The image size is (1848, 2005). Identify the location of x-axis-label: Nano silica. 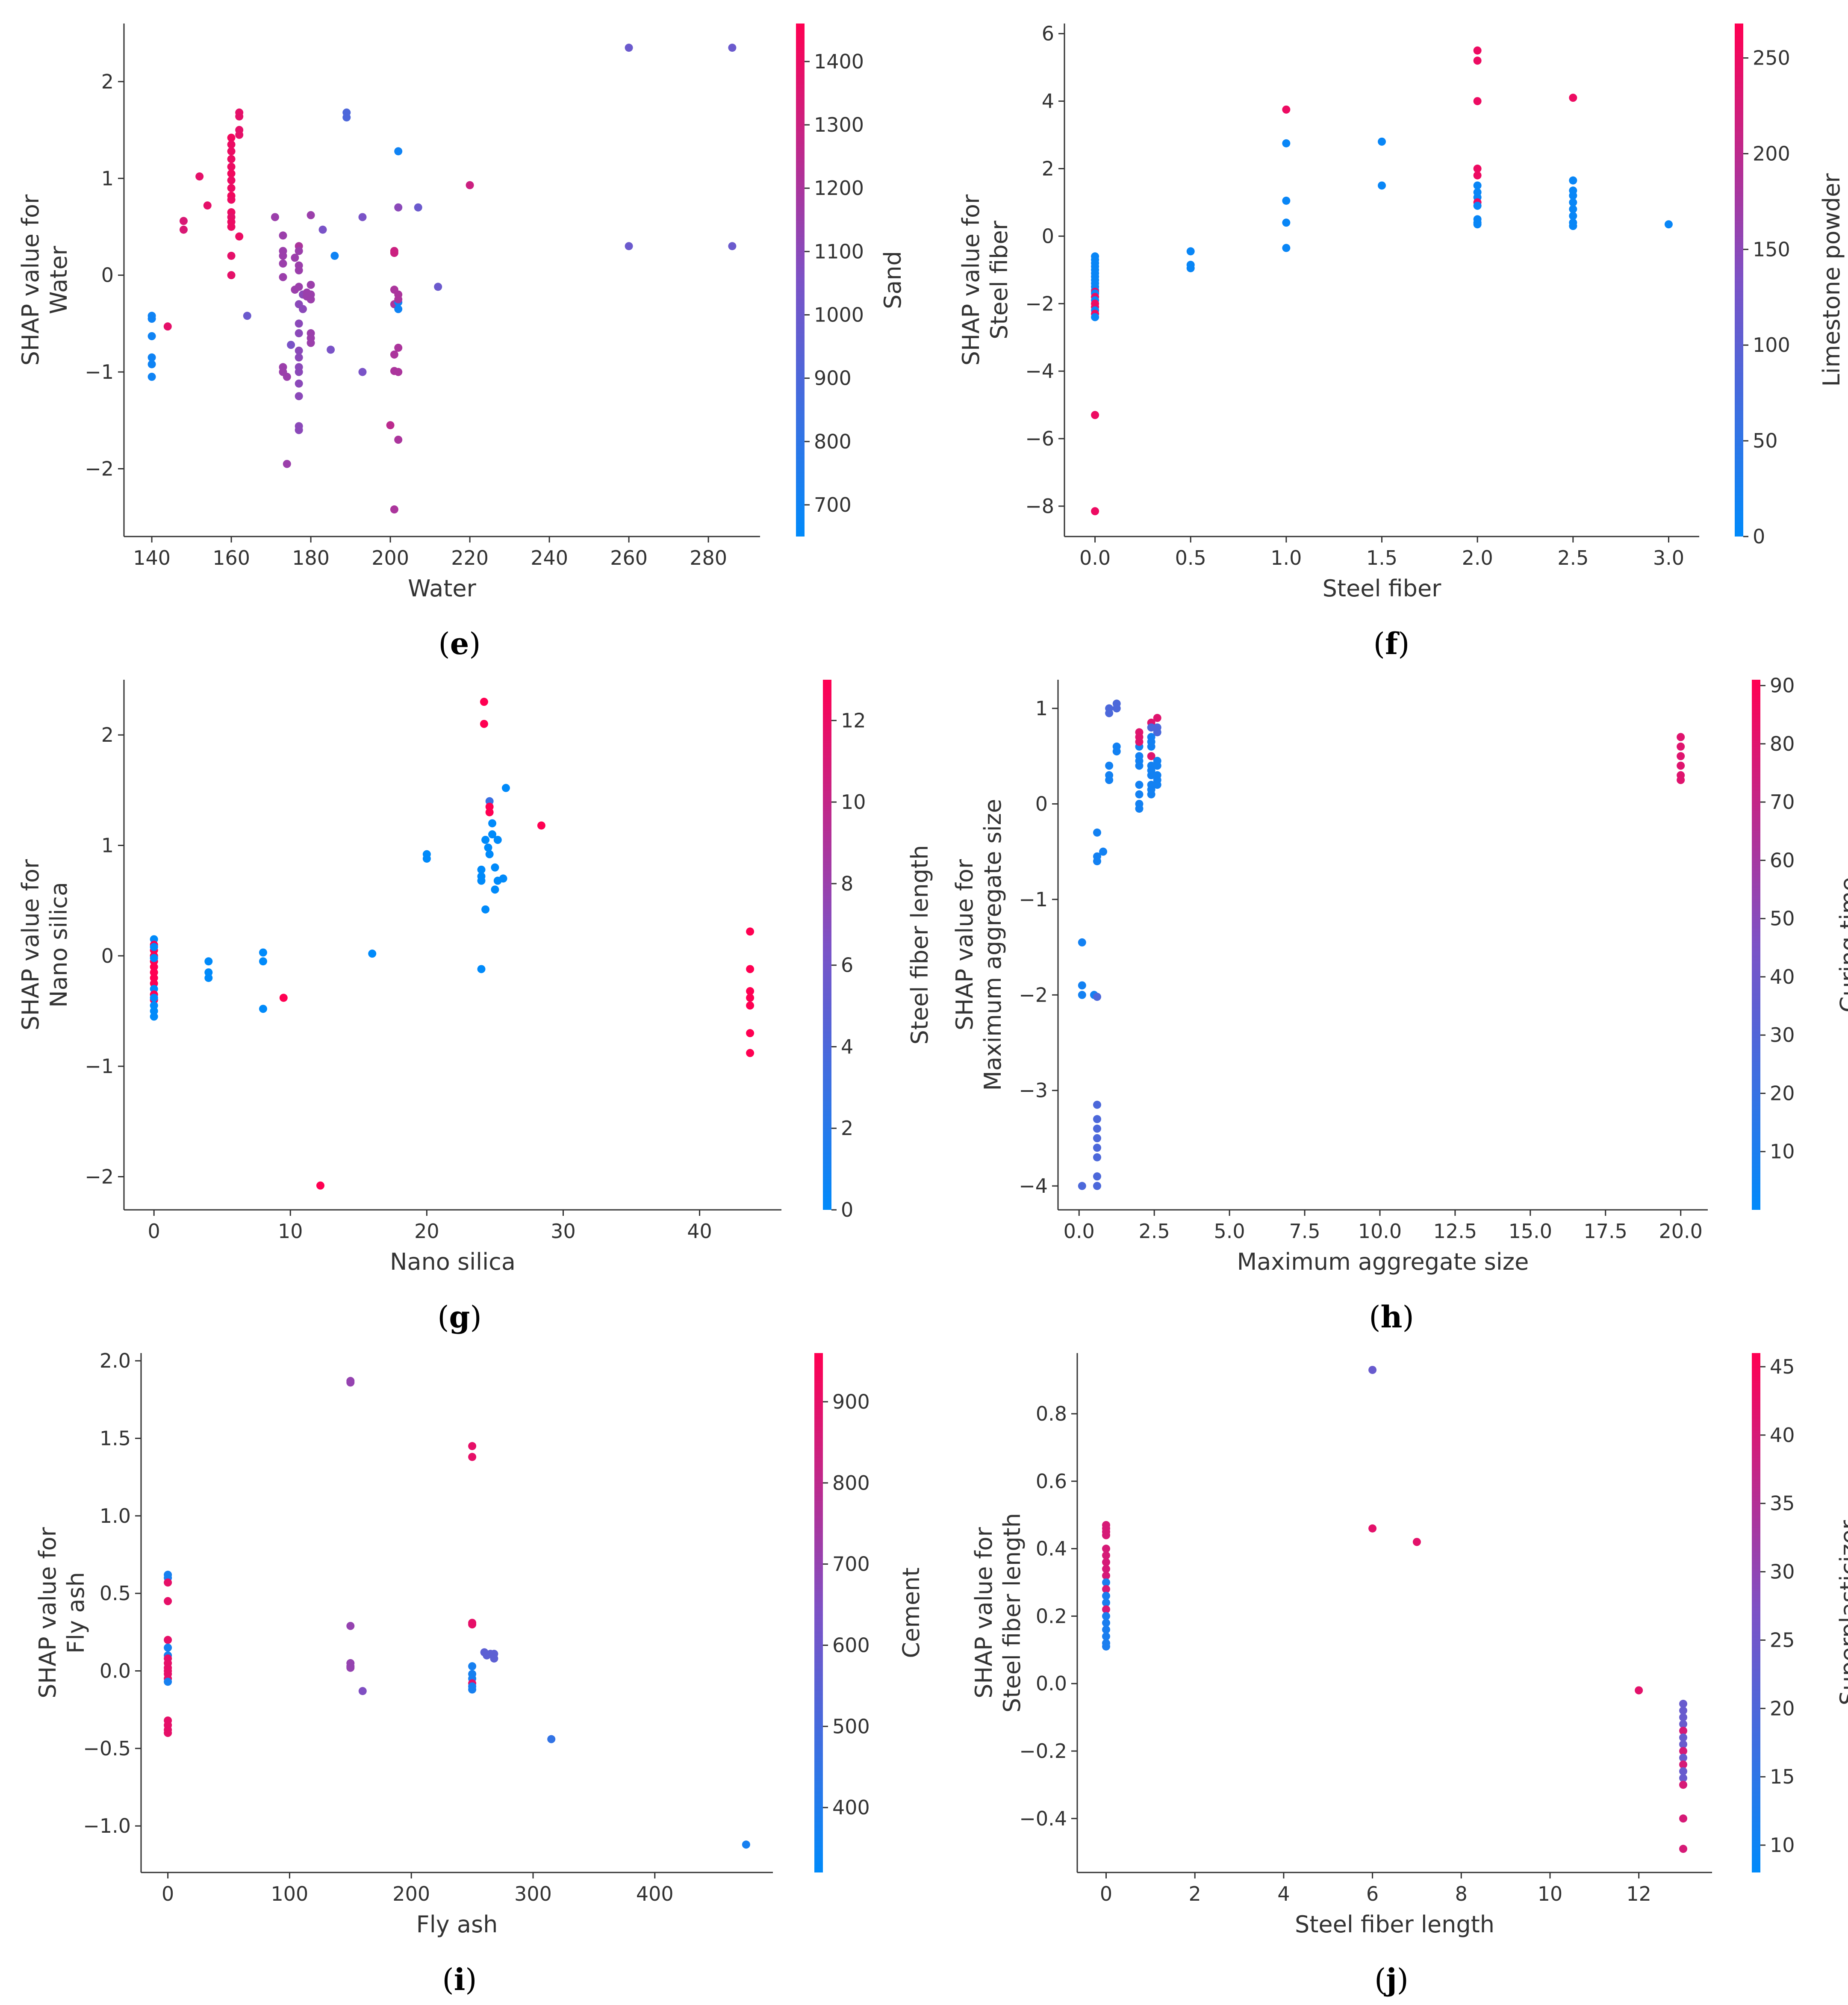
(453, 1261).